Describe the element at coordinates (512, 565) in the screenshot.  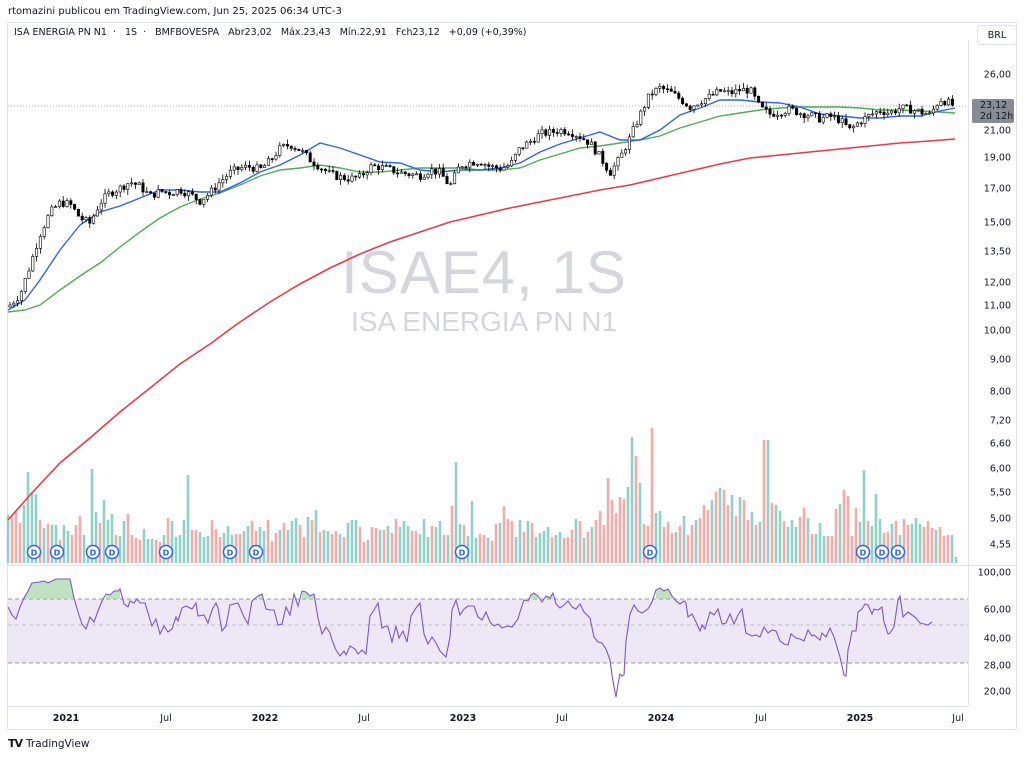
I see `pane-separator` at that location.